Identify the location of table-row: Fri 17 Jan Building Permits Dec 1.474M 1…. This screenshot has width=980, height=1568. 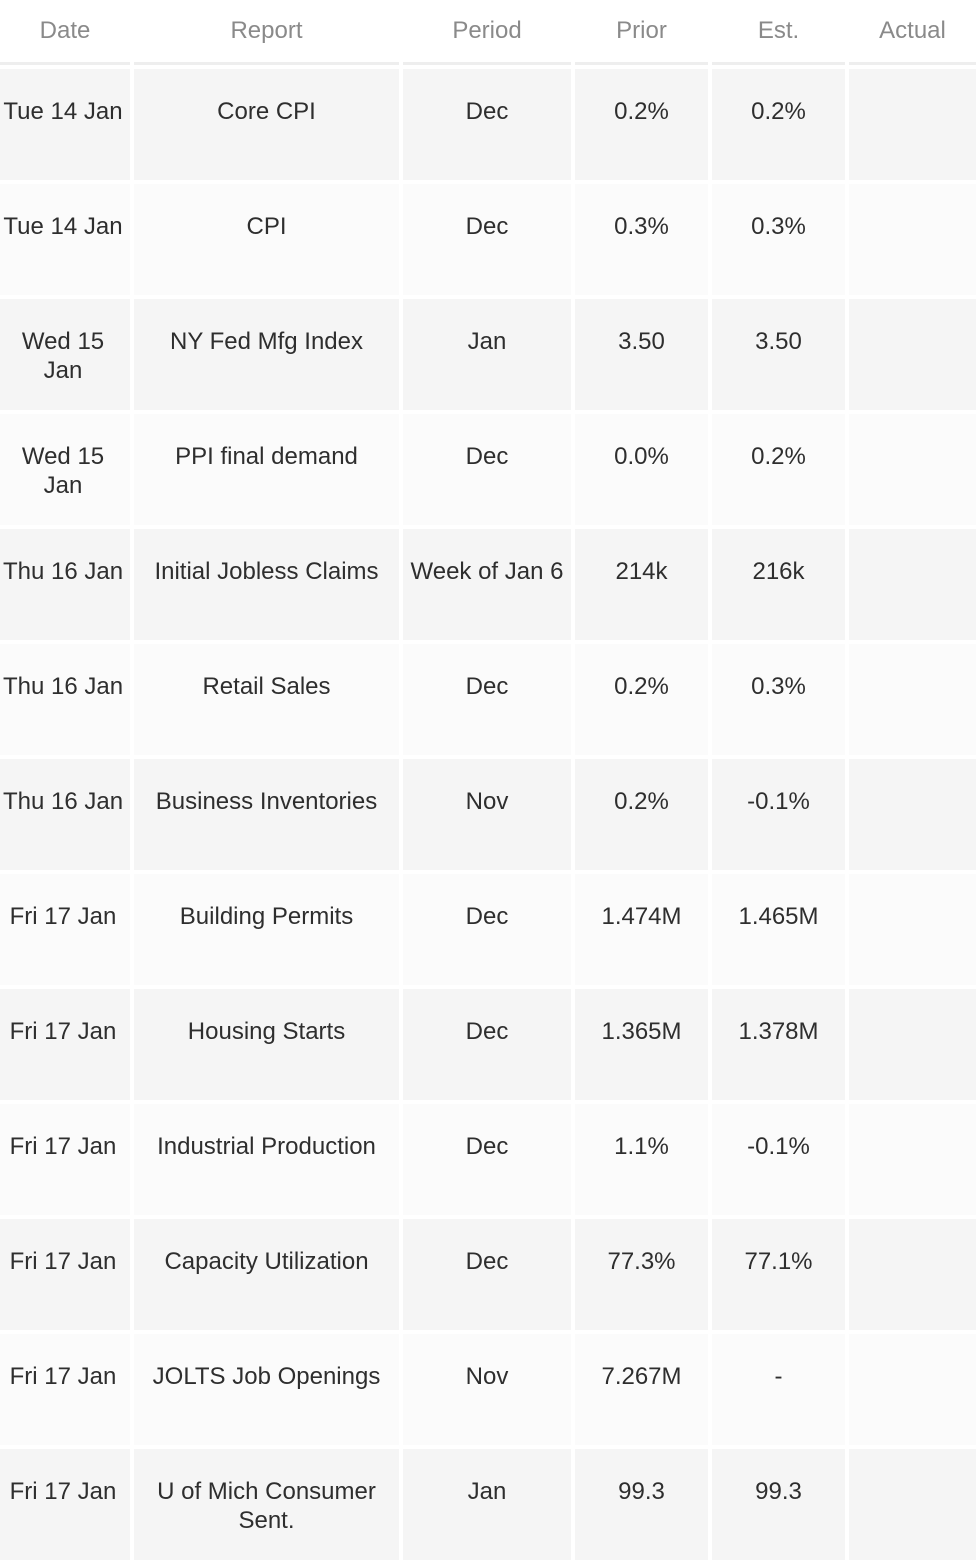
(488, 929).